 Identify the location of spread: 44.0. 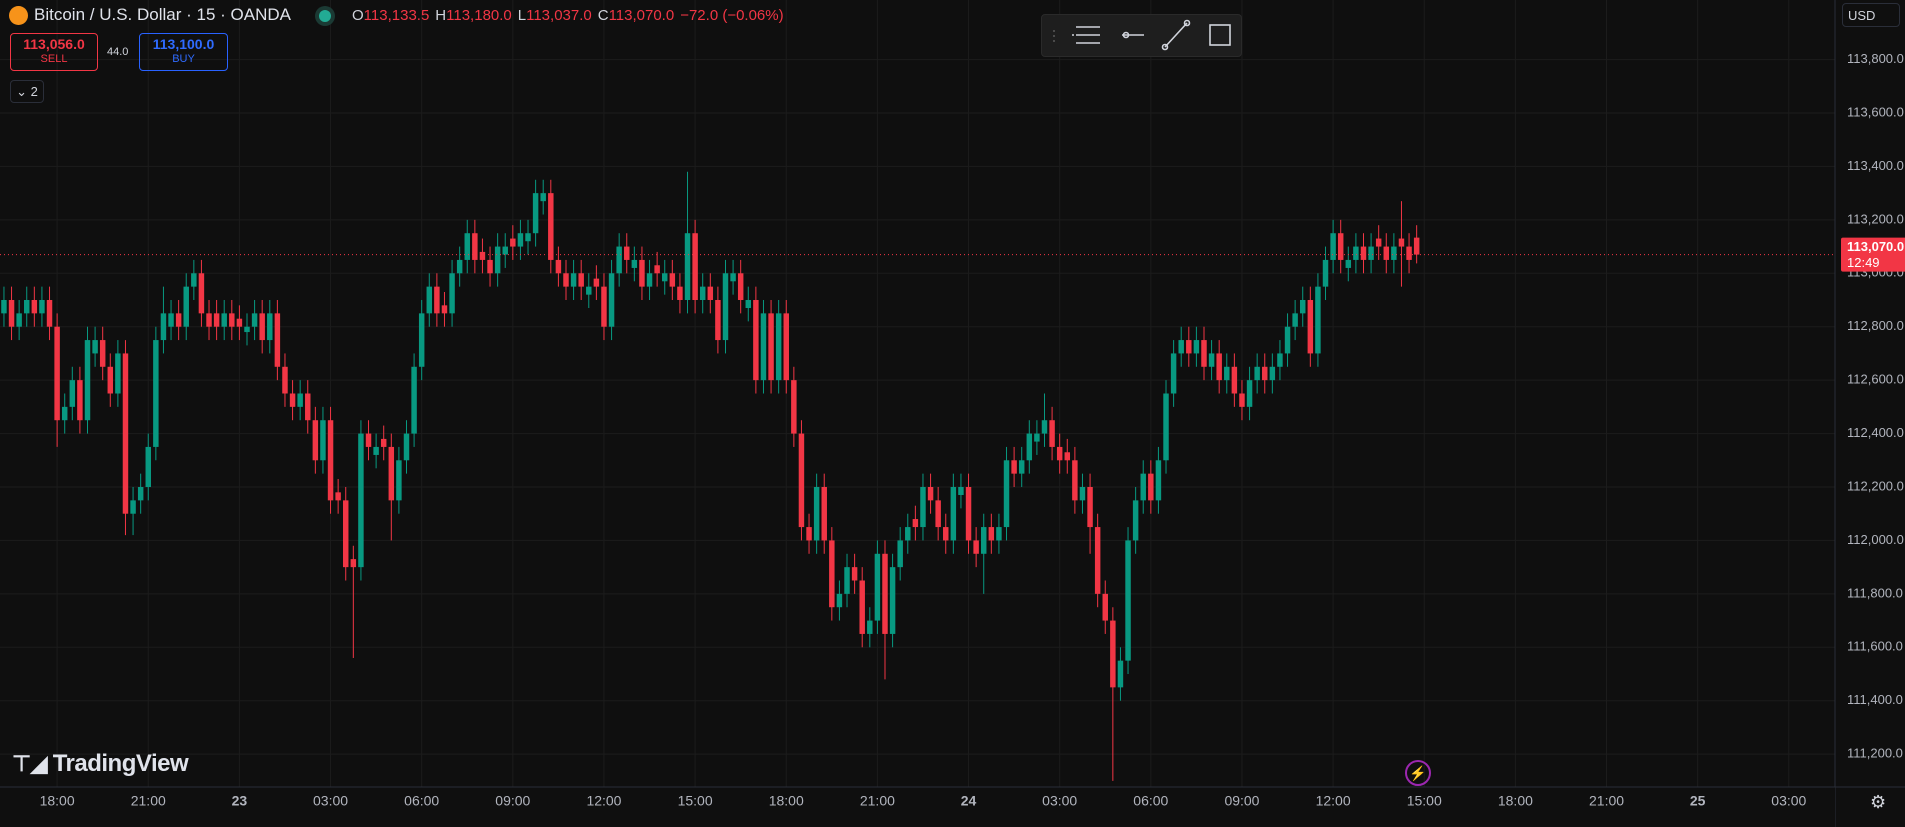
(118, 52).